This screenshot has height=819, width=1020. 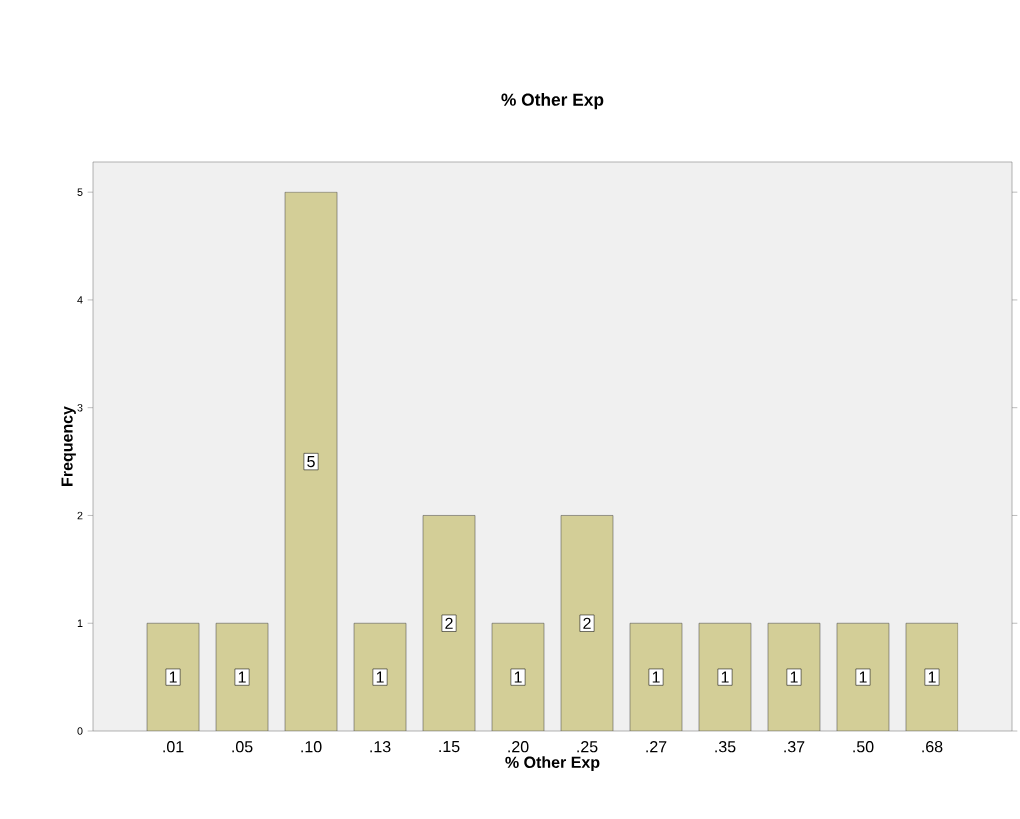 What do you see at coordinates (80, 300) in the screenshot?
I see `y-tick-label: 4` at bounding box center [80, 300].